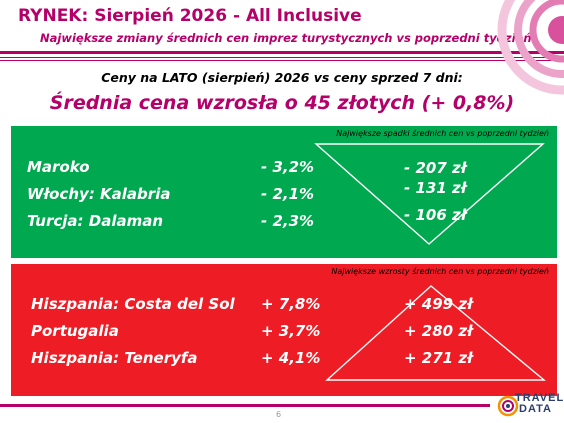 The height and width of the screenshot is (423, 564). What do you see at coordinates (99, 194) in the screenshot?
I see `drop-row-name: Włochy: Kalabria` at bounding box center [99, 194].